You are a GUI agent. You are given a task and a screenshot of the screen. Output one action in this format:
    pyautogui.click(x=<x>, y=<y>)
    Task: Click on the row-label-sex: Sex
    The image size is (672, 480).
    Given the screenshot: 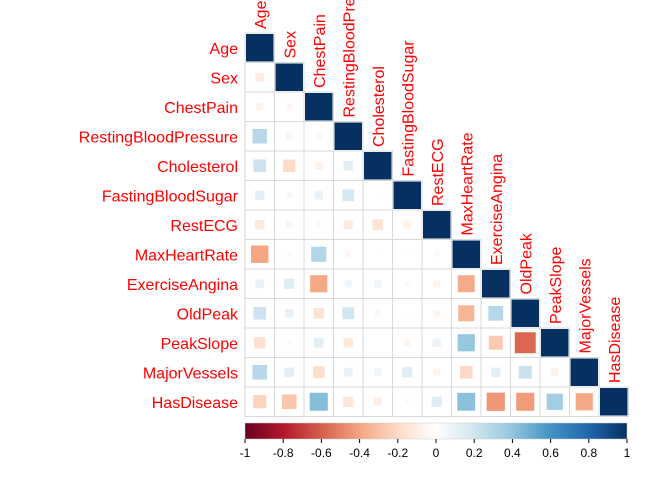 What is the action you would take?
    pyautogui.click(x=224, y=78)
    